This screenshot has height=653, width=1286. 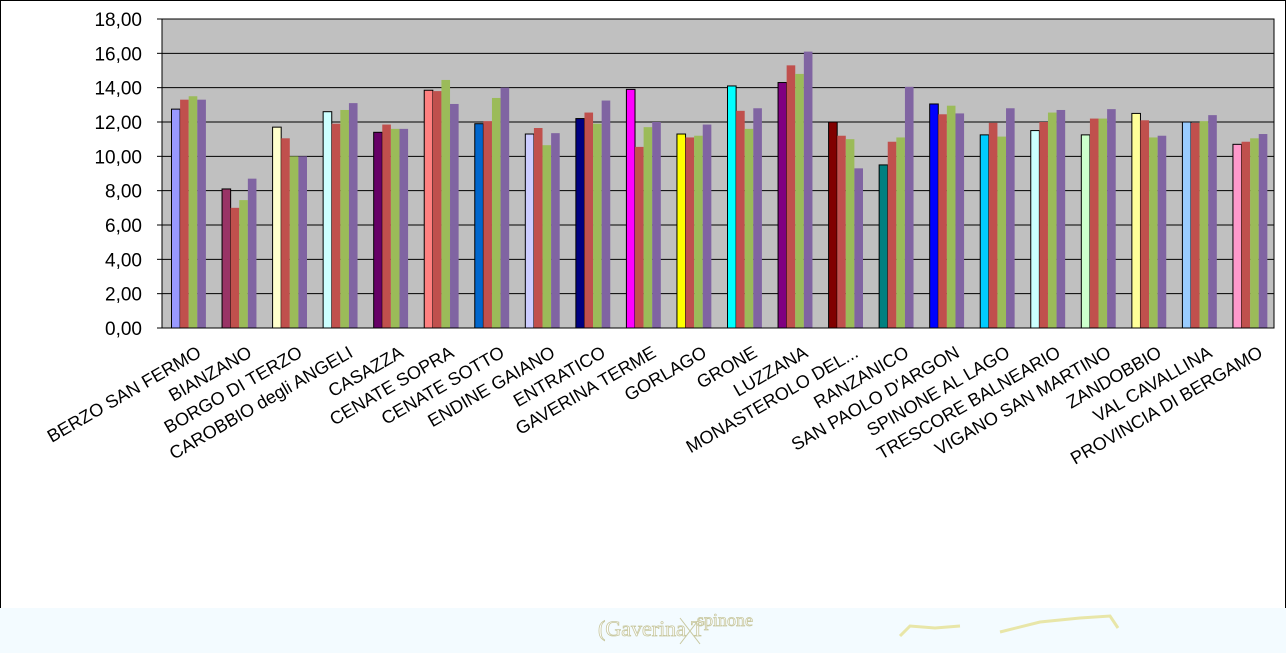 I want to click on y-tick-label: 4,00, so click(x=123, y=260).